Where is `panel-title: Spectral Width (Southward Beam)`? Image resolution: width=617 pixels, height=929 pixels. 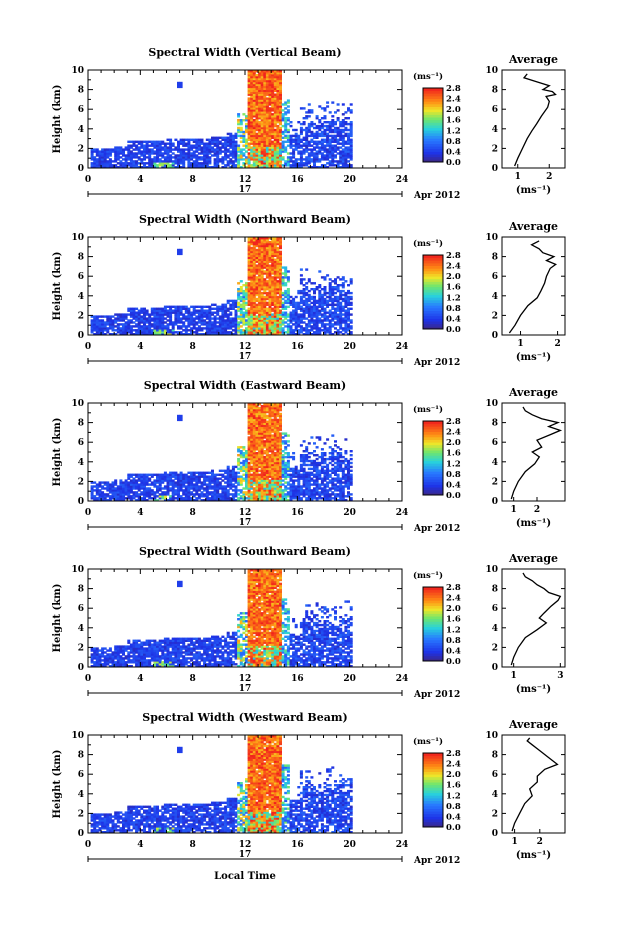
panel-title: Spectral Width (Southward Beam) is located at coordinates (245, 551).